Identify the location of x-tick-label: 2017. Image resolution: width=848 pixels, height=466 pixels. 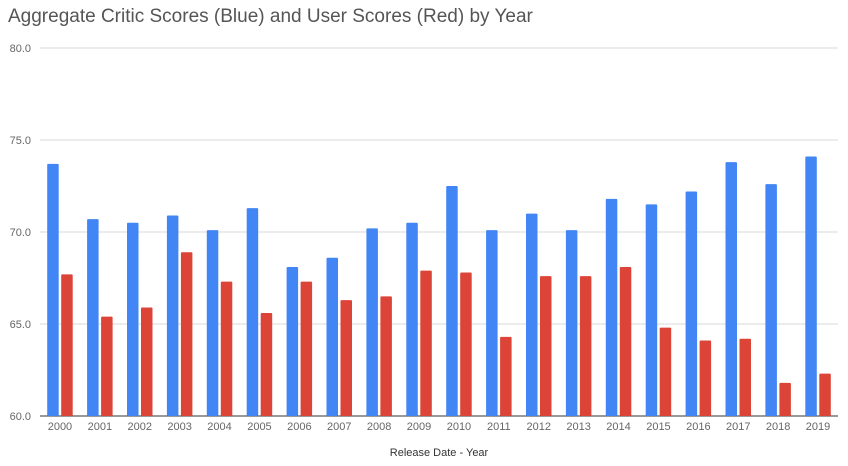
(738, 427).